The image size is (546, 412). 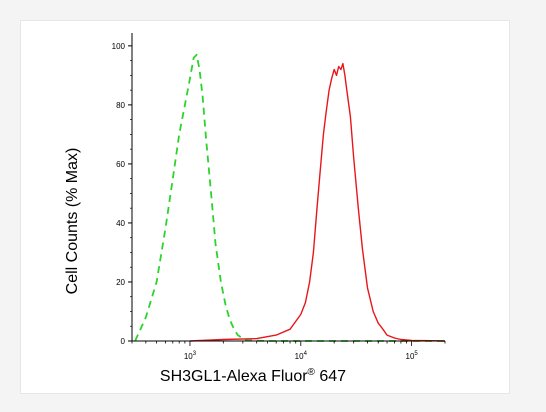 What do you see at coordinates (190, 356) in the screenshot?
I see `x-tick-label: 10³` at bounding box center [190, 356].